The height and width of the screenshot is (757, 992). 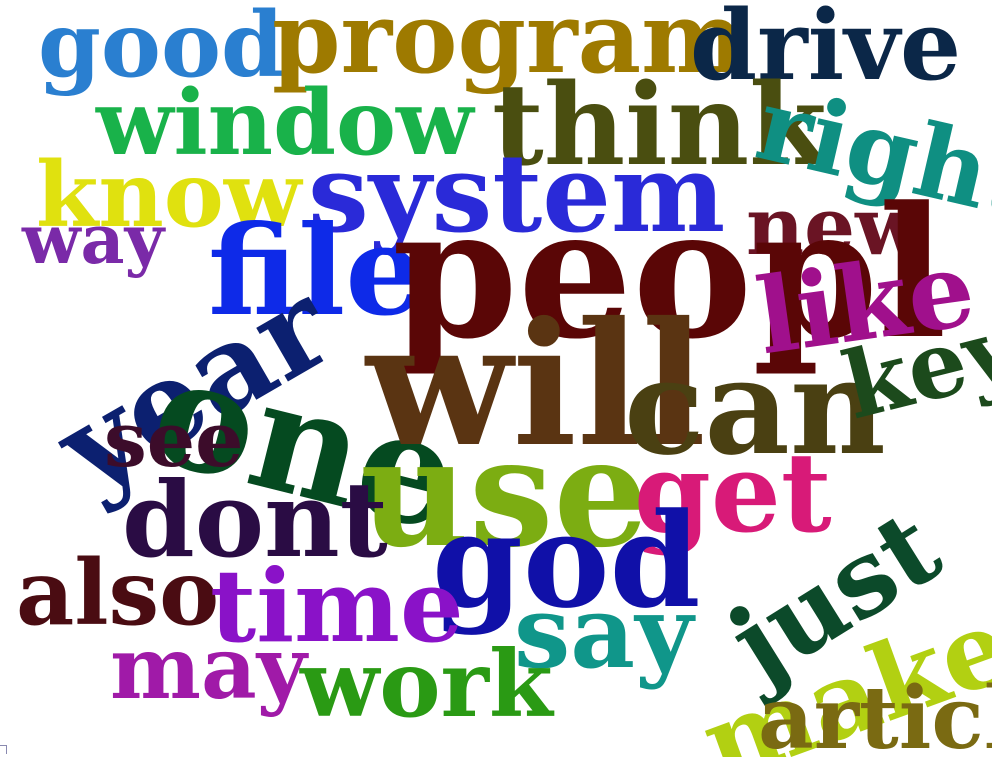 What do you see at coordinates (875, 712) in the screenshot?
I see `word-articl: articl` at bounding box center [875, 712].